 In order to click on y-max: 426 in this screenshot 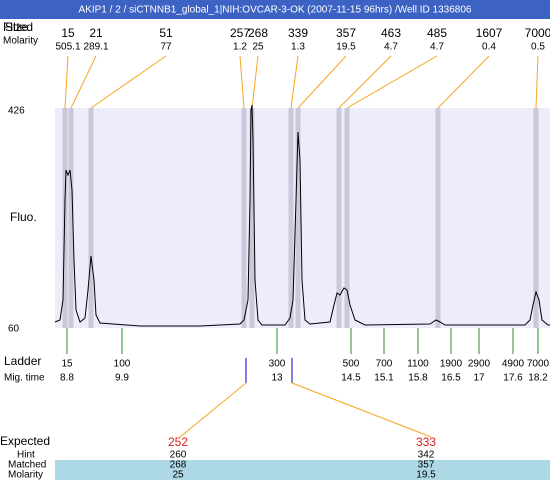, I will do `click(16, 111)`.